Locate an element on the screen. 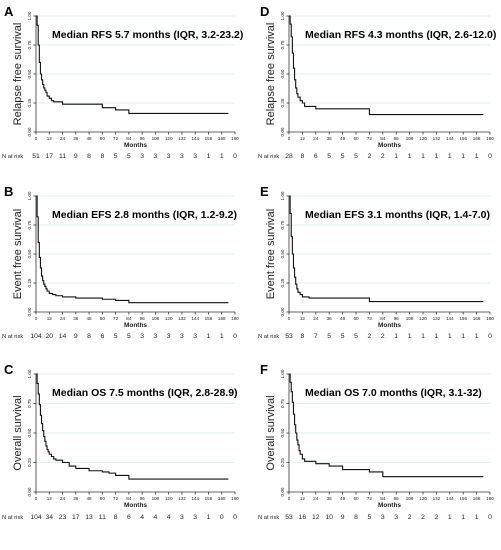 The width and height of the screenshot is (501, 550). at-risk-count: 4 is located at coordinates (156, 517).